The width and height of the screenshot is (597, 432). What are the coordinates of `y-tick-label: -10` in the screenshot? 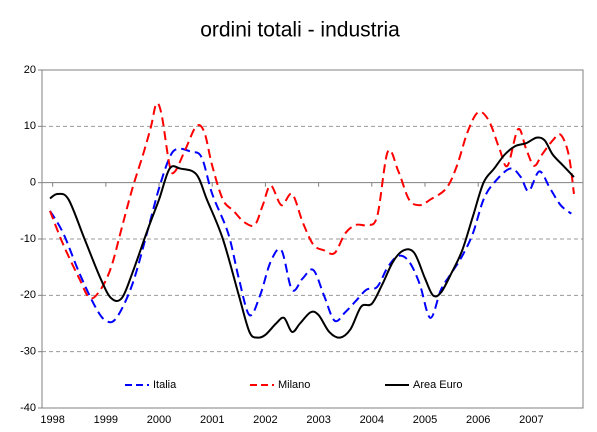 It's located at (28, 239).